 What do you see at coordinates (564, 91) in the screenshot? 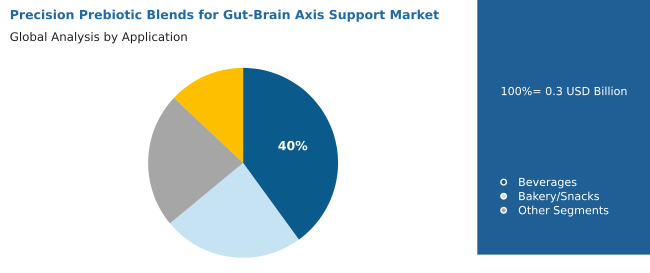
I see `text: 100%= 0.3 USD Billion` at bounding box center [564, 91].